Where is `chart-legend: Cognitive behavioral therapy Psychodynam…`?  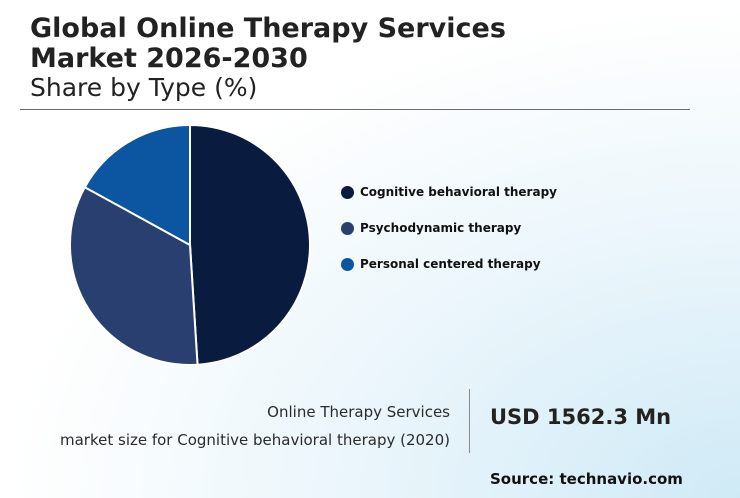 chart-legend: Cognitive behavioral therapy Psychodynam… is located at coordinates (449, 228).